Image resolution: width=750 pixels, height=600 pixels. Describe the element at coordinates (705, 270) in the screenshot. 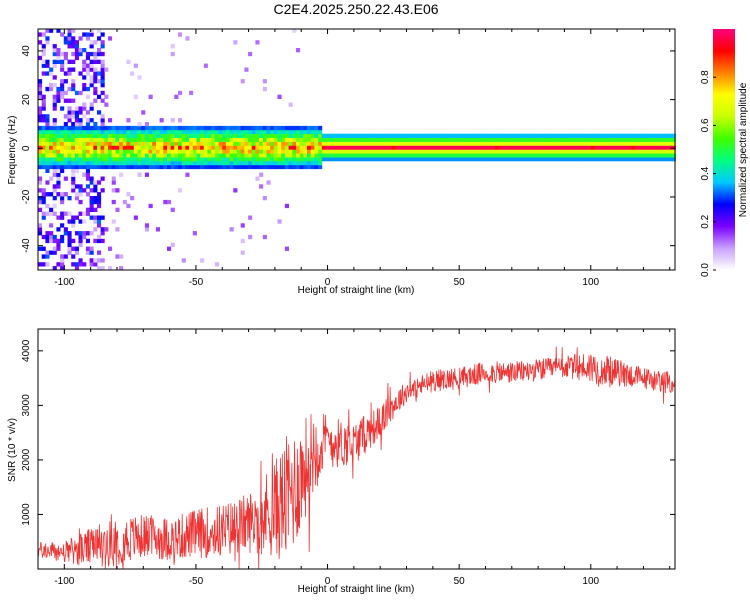

I see `colorbar-tick-label: 0.0` at that location.